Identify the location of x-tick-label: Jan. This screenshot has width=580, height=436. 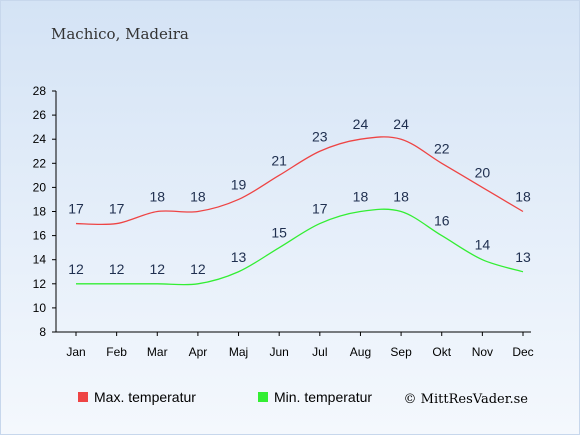
(75, 352).